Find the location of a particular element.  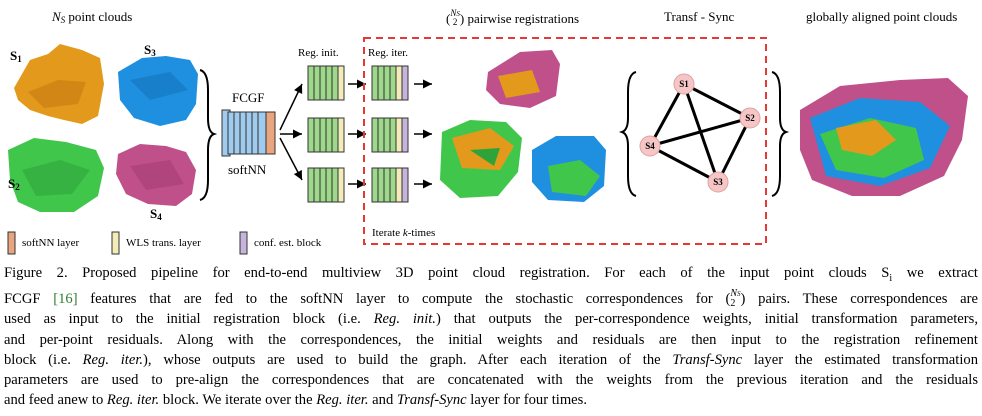

graph-node-label-s2: S2 is located at coordinates (750, 118).